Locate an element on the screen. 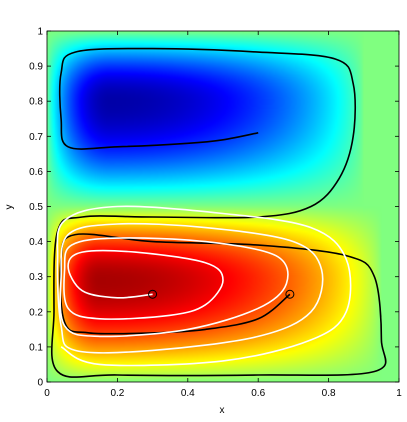  y-axis-label: y is located at coordinates (9, 207).